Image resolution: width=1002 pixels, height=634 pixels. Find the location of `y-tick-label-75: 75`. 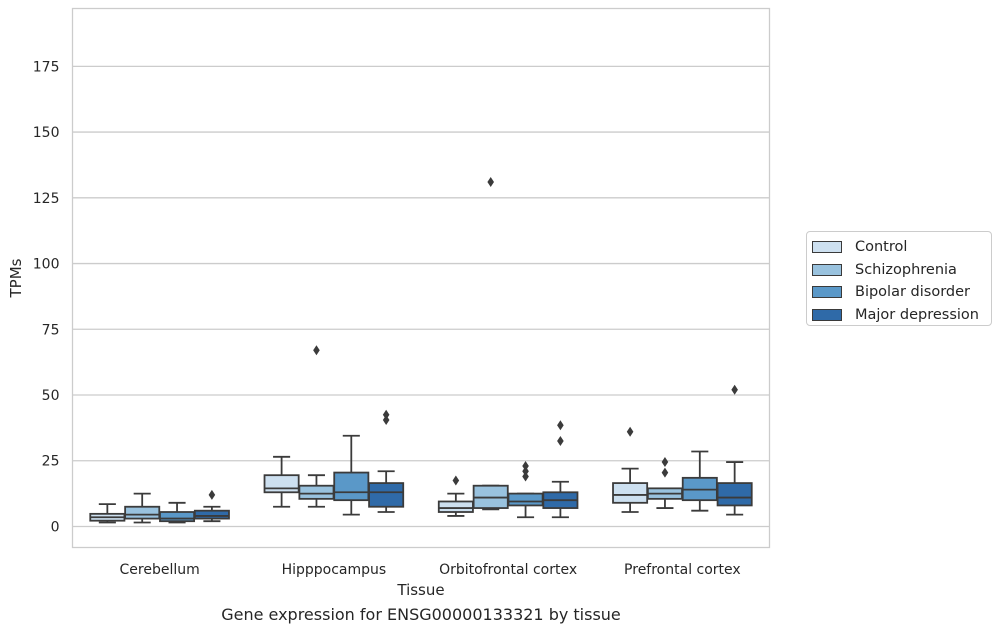

y-tick-label-75: 75 is located at coordinates (51, 330).